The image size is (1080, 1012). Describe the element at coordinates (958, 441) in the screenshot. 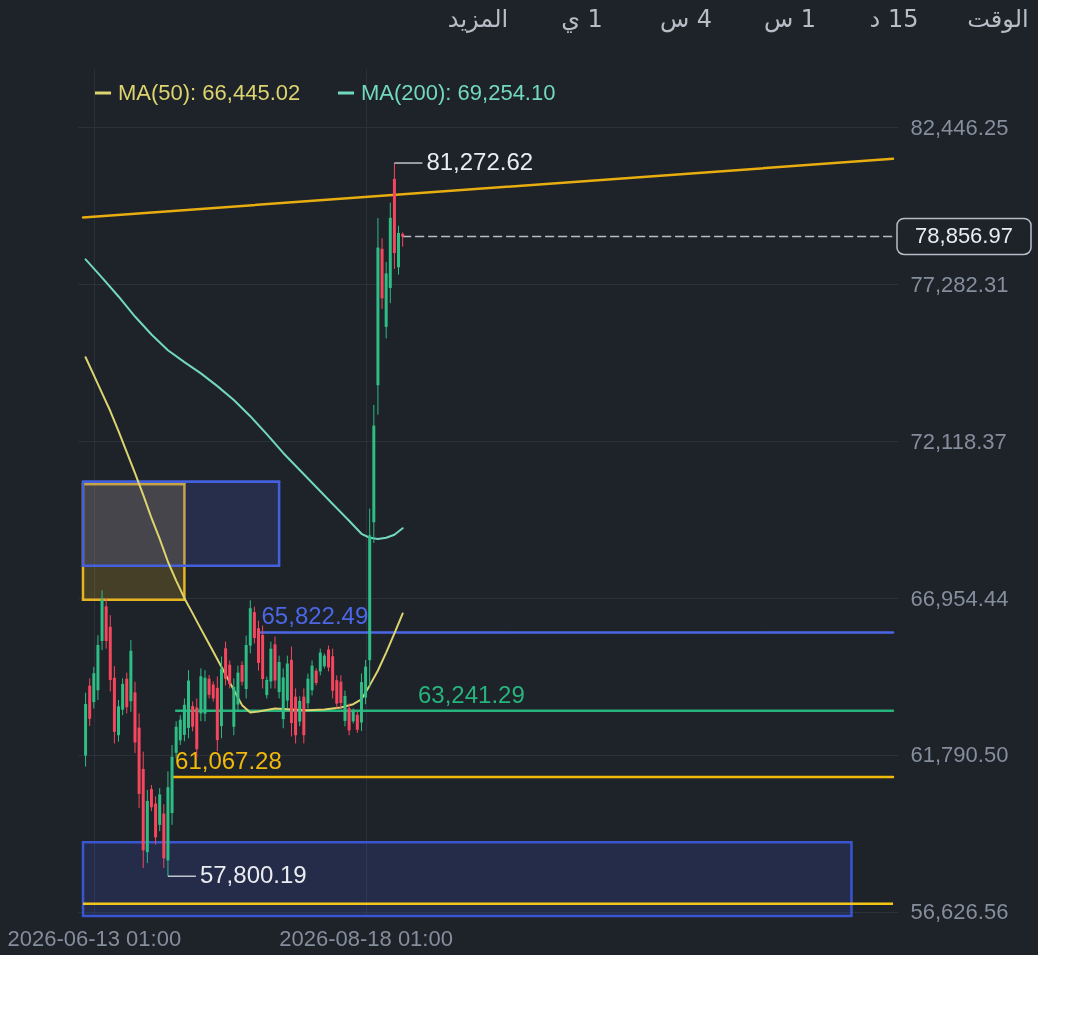

I see `y-tick-label: 72,118.37` at that location.